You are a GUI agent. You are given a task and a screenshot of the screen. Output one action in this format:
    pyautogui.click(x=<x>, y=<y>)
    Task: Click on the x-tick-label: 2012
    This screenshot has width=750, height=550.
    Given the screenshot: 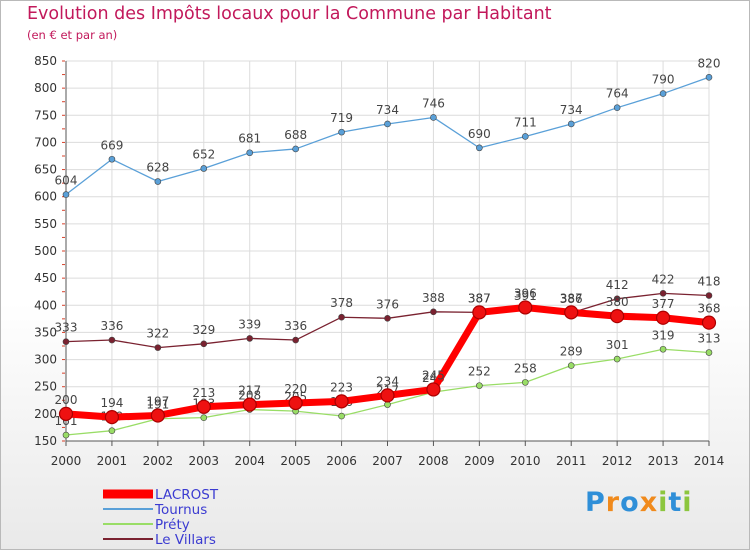 What is the action you would take?
    pyautogui.click(x=617, y=461)
    